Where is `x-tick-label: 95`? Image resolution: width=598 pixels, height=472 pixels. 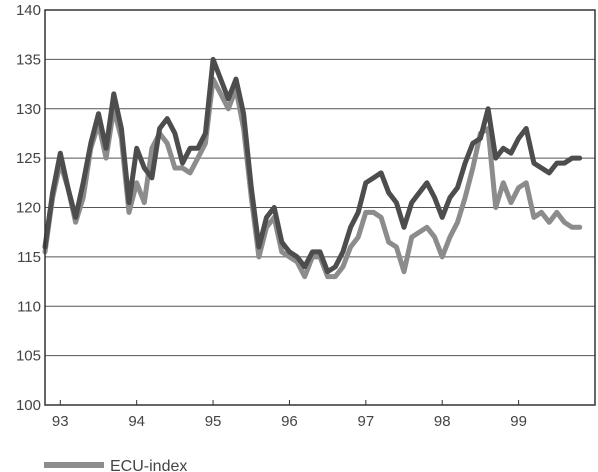
x-tick-label: 95 is located at coordinates (213, 421).